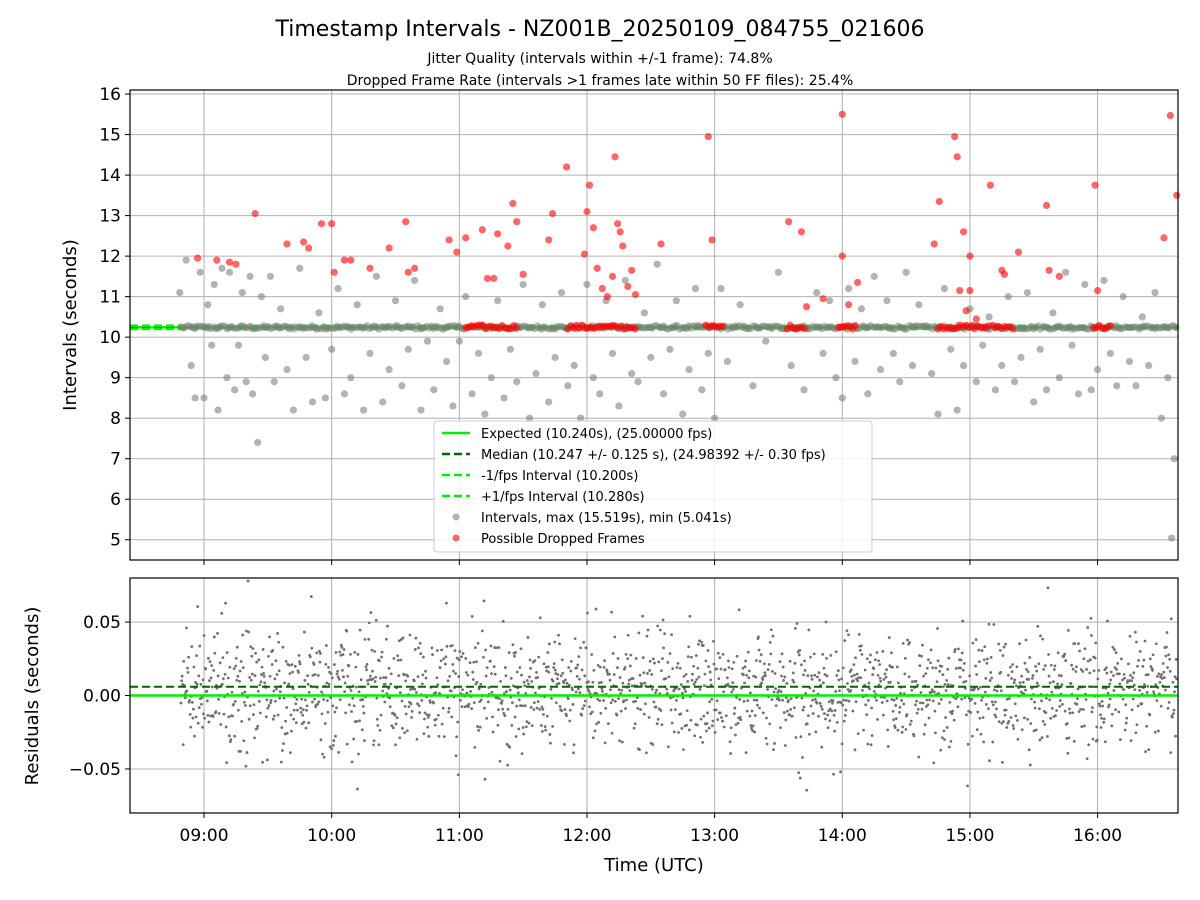 Image resolution: width=1200 pixels, height=900 pixels. I want to click on residuals-ytick-label: 0.00, so click(102, 697).